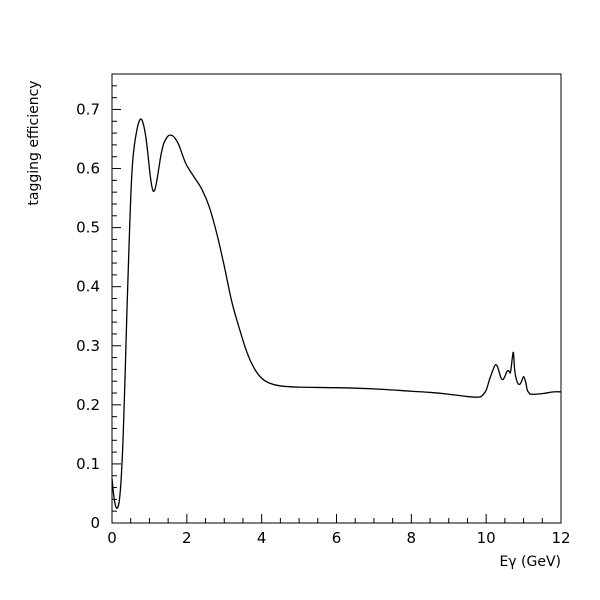  Describe the element at coordinates (112, 538) in the screenshot. I see `x-tick-label: 0` at that location.